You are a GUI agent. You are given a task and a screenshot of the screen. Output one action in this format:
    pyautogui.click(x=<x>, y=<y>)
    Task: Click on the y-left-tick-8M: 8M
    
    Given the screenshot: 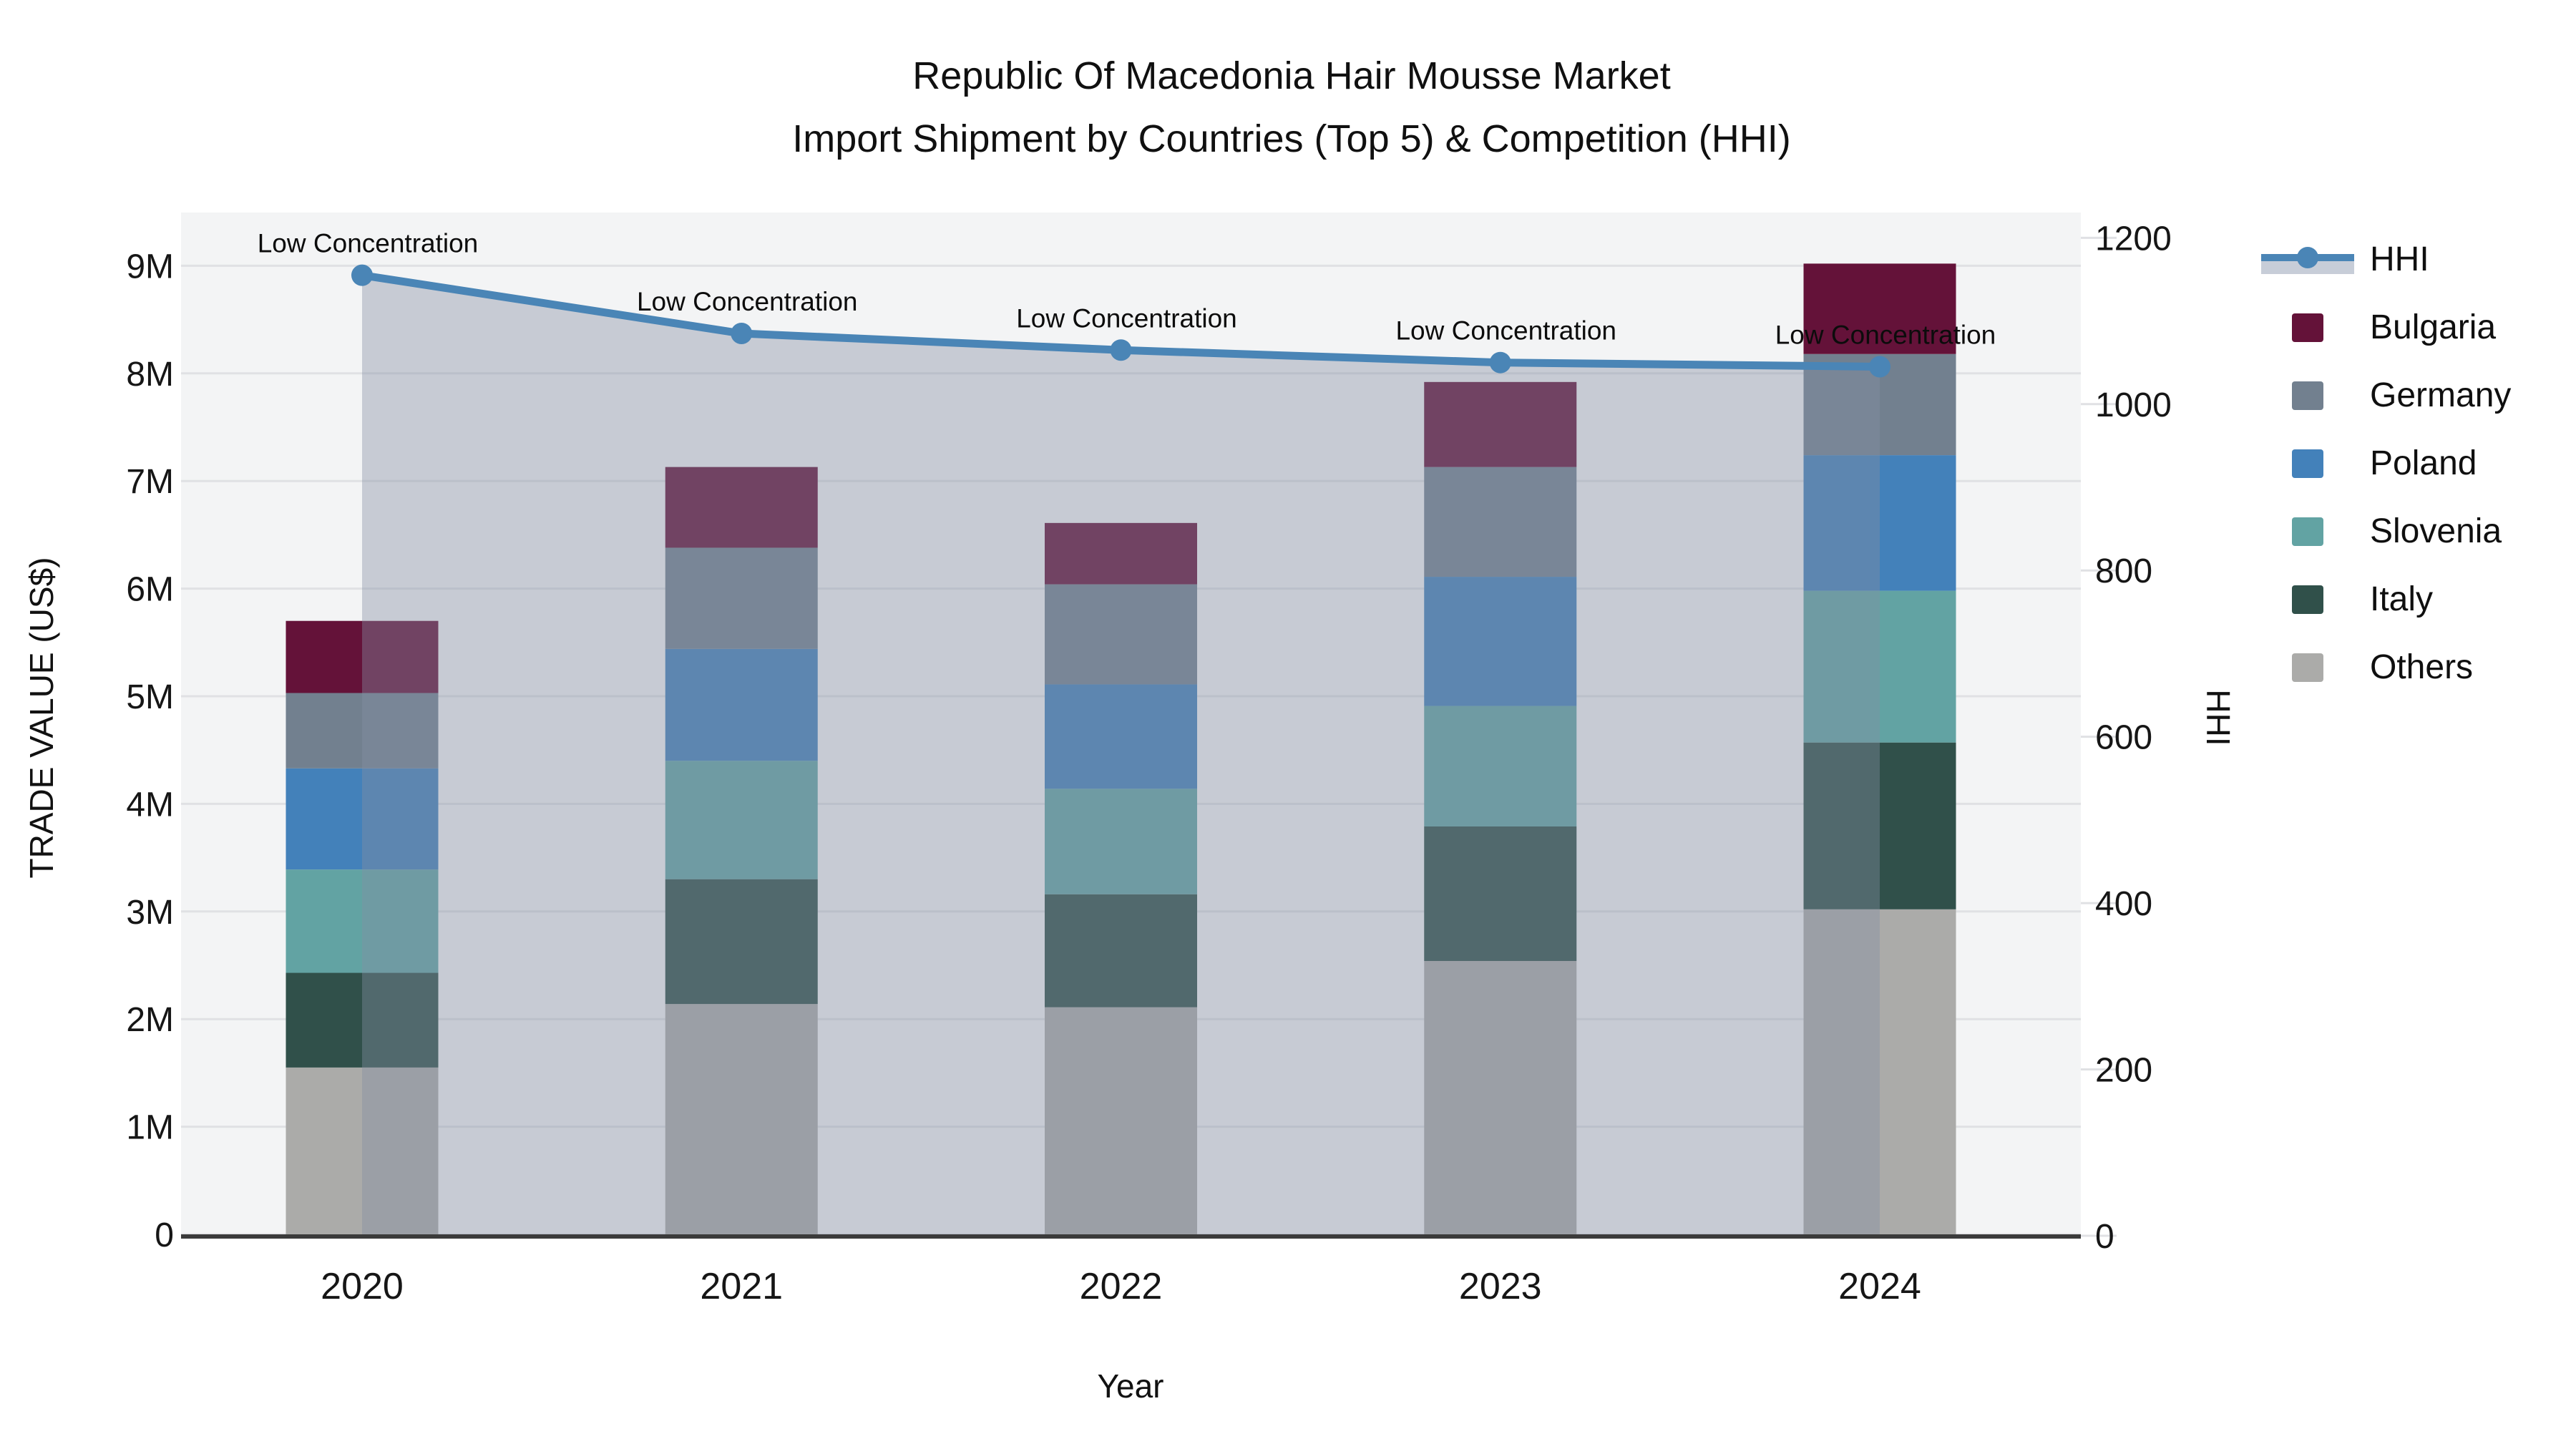 What is the action you would take?
    pyautogui.click(x=150, y=375)
    